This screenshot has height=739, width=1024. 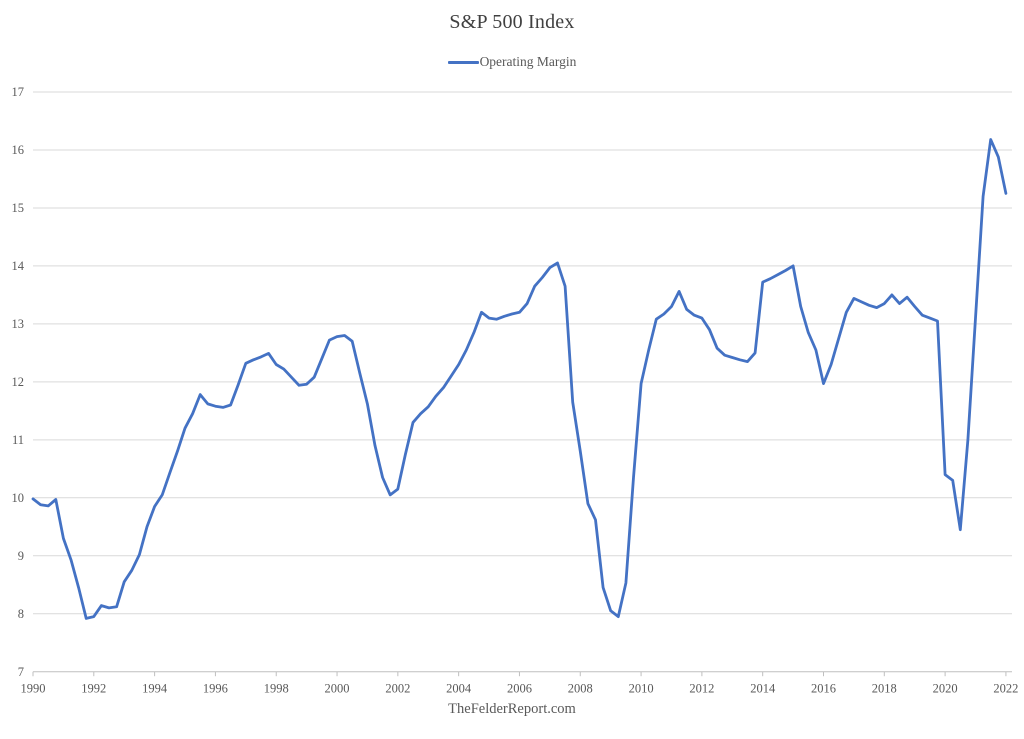 What do you see at coordinates (21, 672) in the screenshot?
I see `y-tick-label: 7` at bounding box center [21, 672].